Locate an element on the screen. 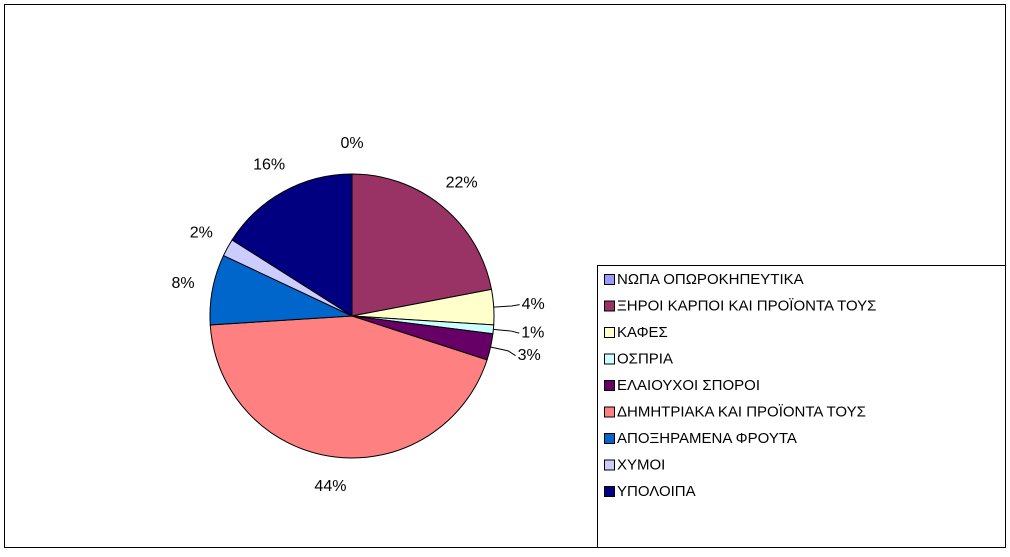 This screenshot has width=1010, height=557. legend-label: ΥΠΟΛΟΙΠΑ is located at coordinates (656, 491).